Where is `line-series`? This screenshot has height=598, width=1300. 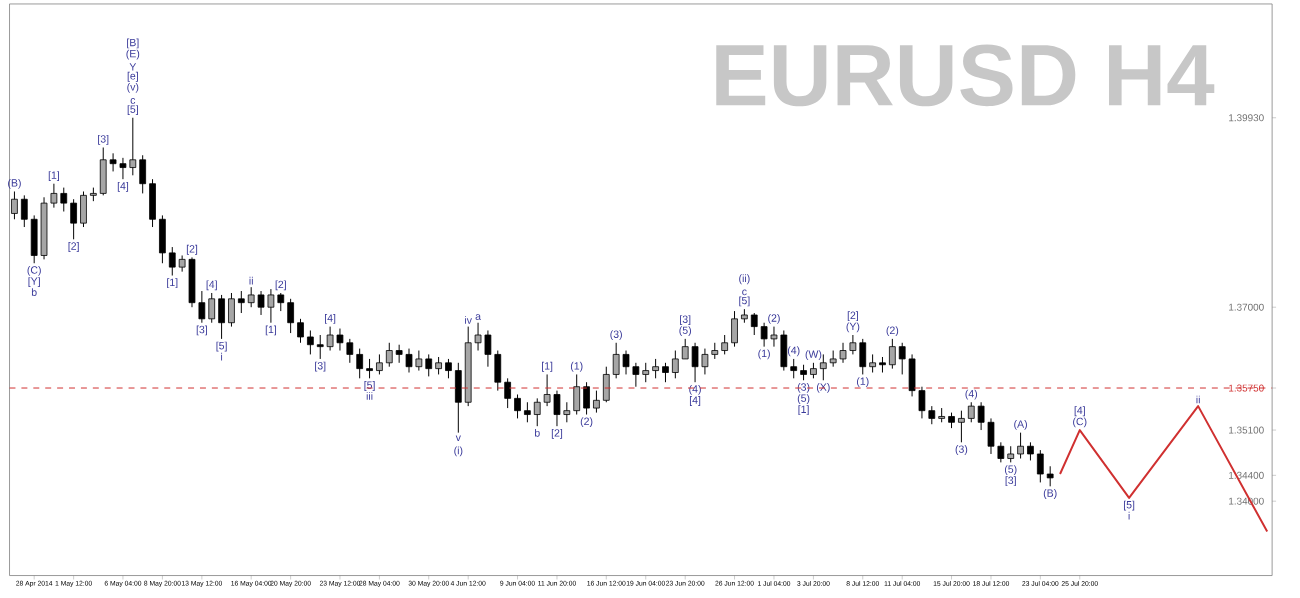
line-series is located at coordinates (1164, 469).